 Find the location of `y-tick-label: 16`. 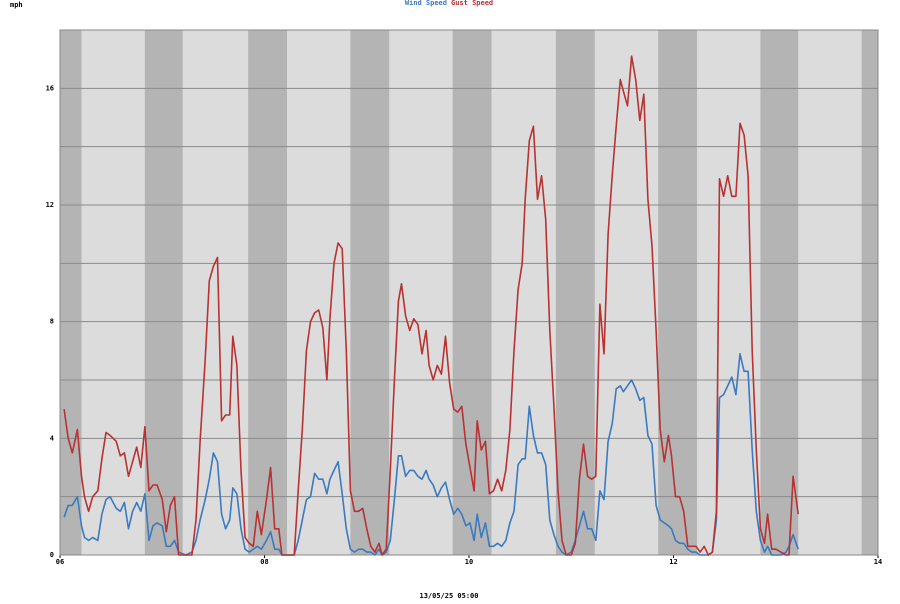

y-tick-label: 16 is located at coordinates (50, 88).